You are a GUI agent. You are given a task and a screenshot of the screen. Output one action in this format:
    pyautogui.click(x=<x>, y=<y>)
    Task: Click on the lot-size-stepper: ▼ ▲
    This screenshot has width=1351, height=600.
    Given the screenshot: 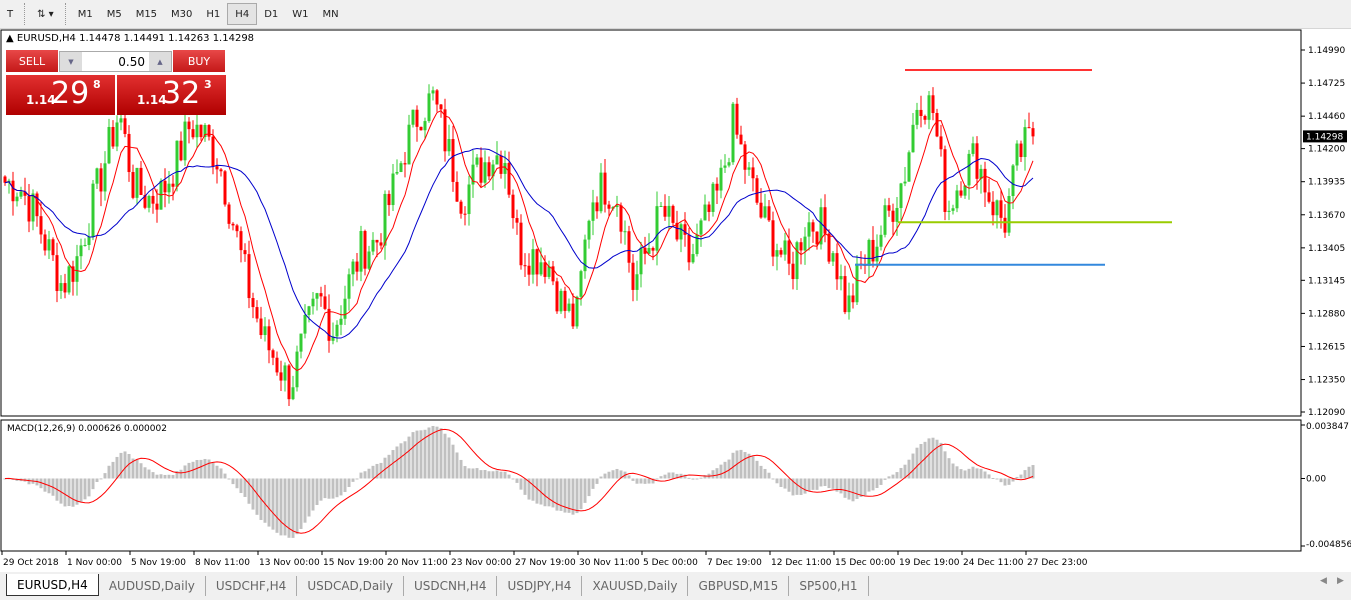 What is the action you would take?
    pyautogui.click(x=115, y=61)
    